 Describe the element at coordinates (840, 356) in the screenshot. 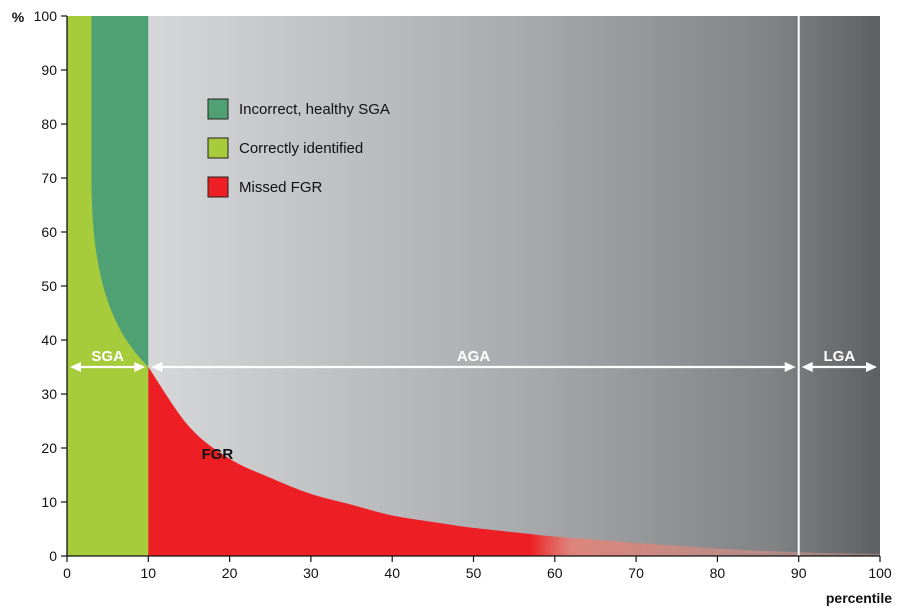

I see `region-label-lga: LGA` at that location.